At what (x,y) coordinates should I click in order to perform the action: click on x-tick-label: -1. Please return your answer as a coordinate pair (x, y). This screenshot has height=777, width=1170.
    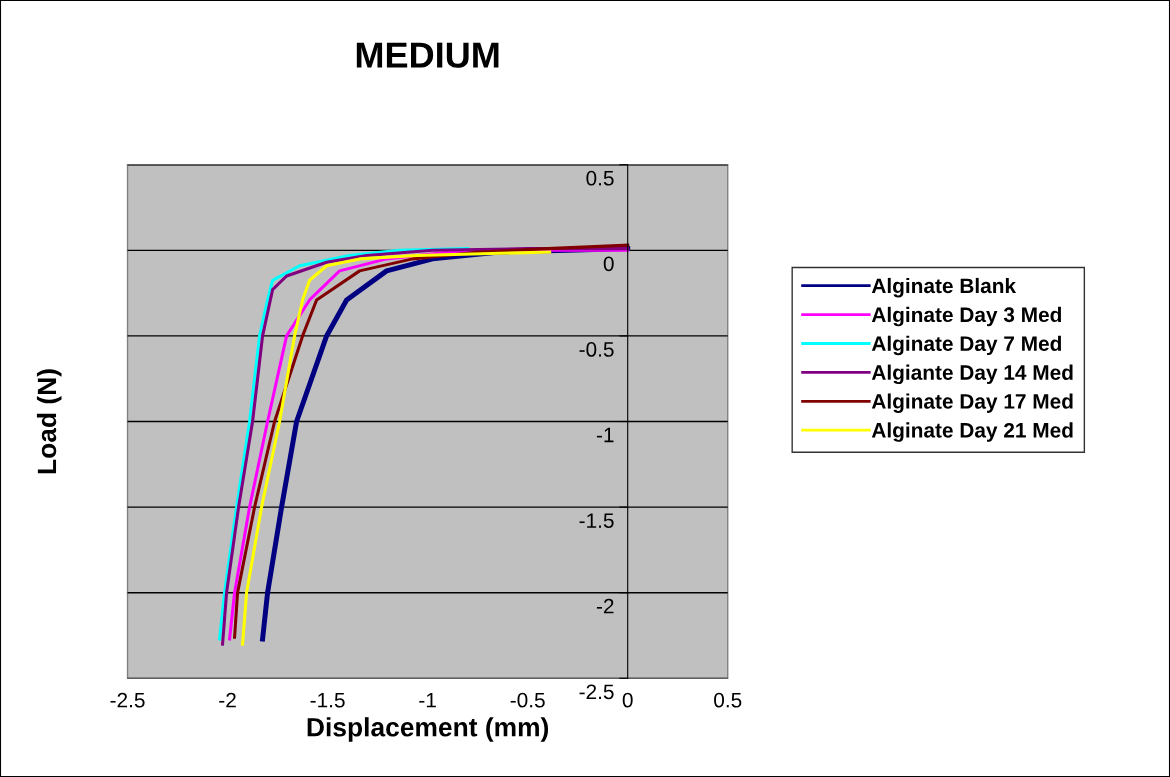
    Looking at the image, I should click on (427, 700).